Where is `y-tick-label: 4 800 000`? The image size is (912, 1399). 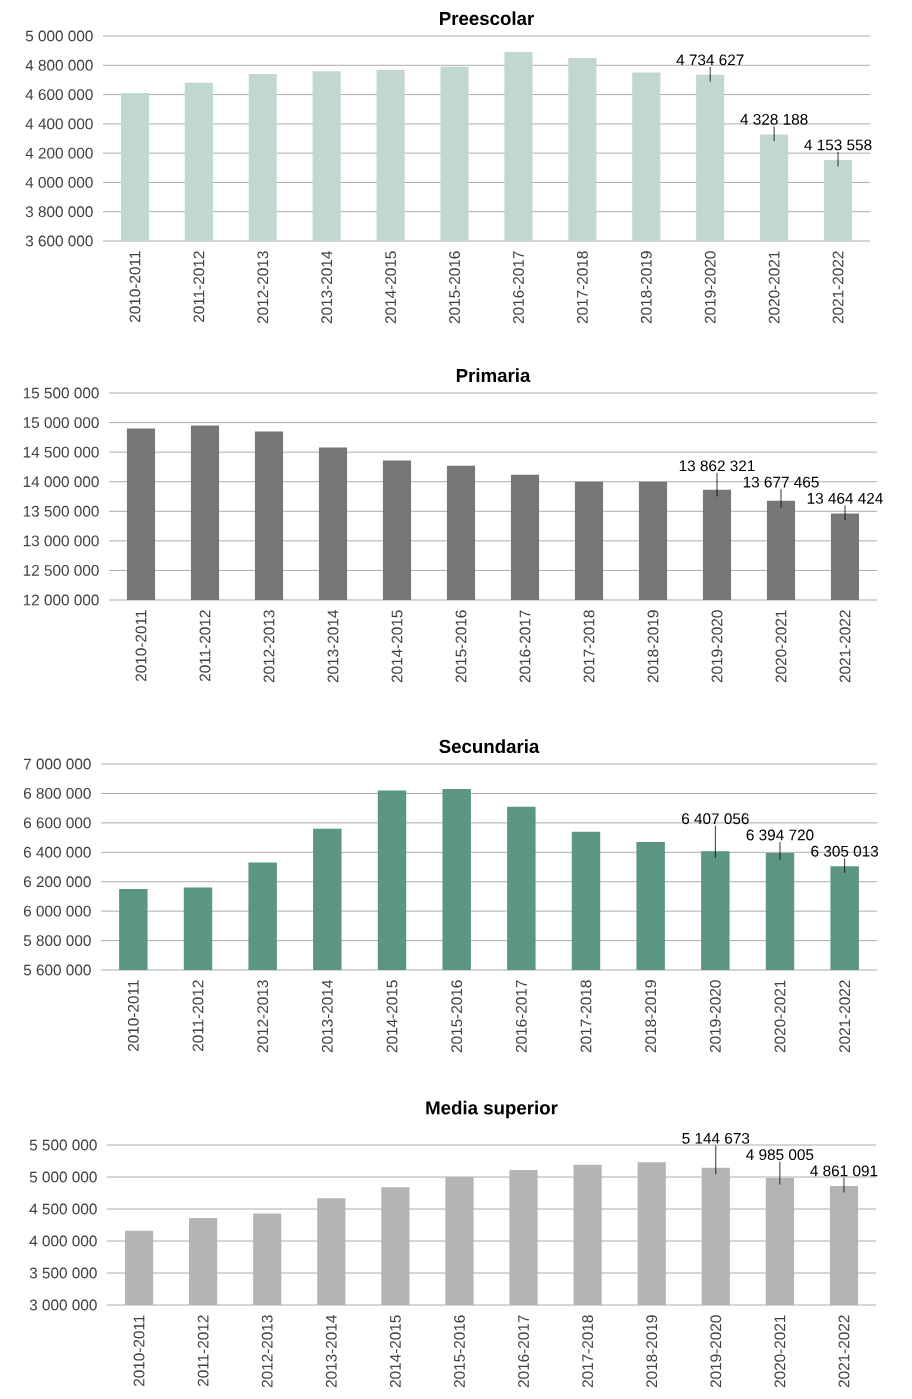
y-tick-label: 4 800 000 is located at coordinates (59, 65).